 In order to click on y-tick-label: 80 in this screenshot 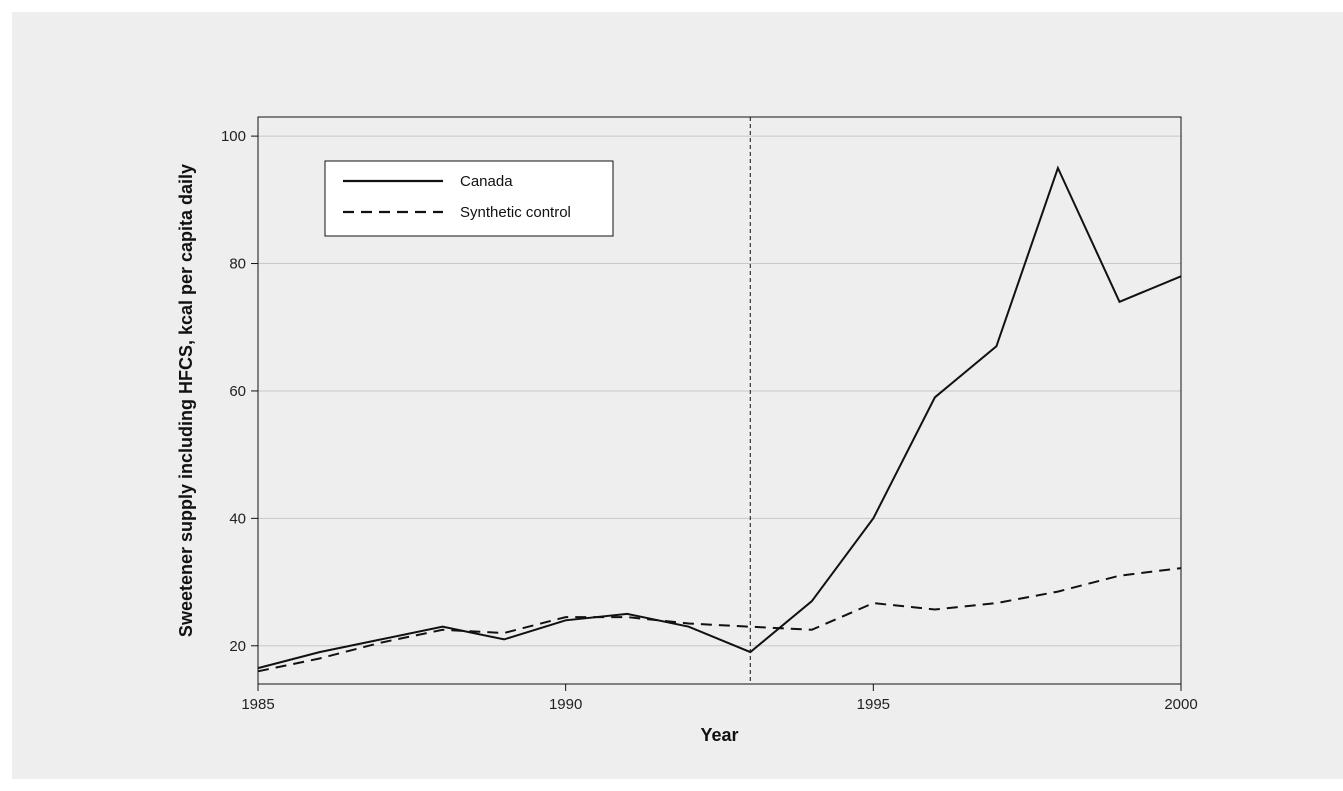, I will do `click(237, 264)`.